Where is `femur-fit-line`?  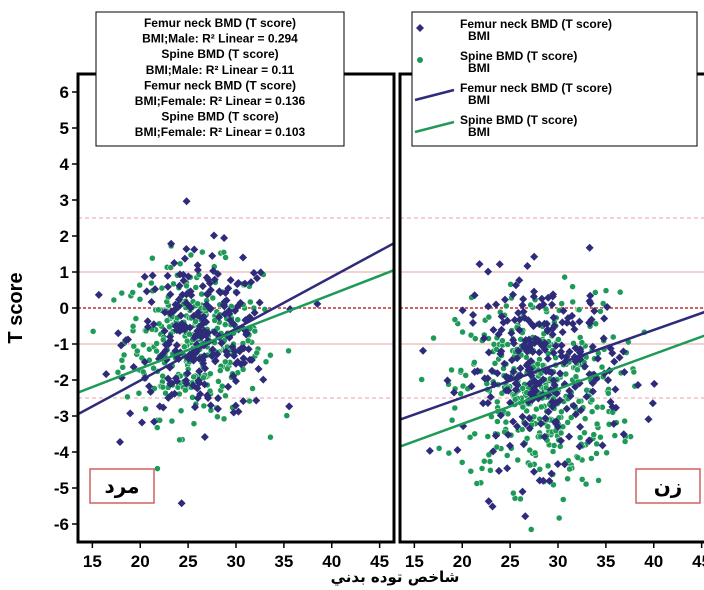 femur-fit-line is located at coordinates (236, 329).